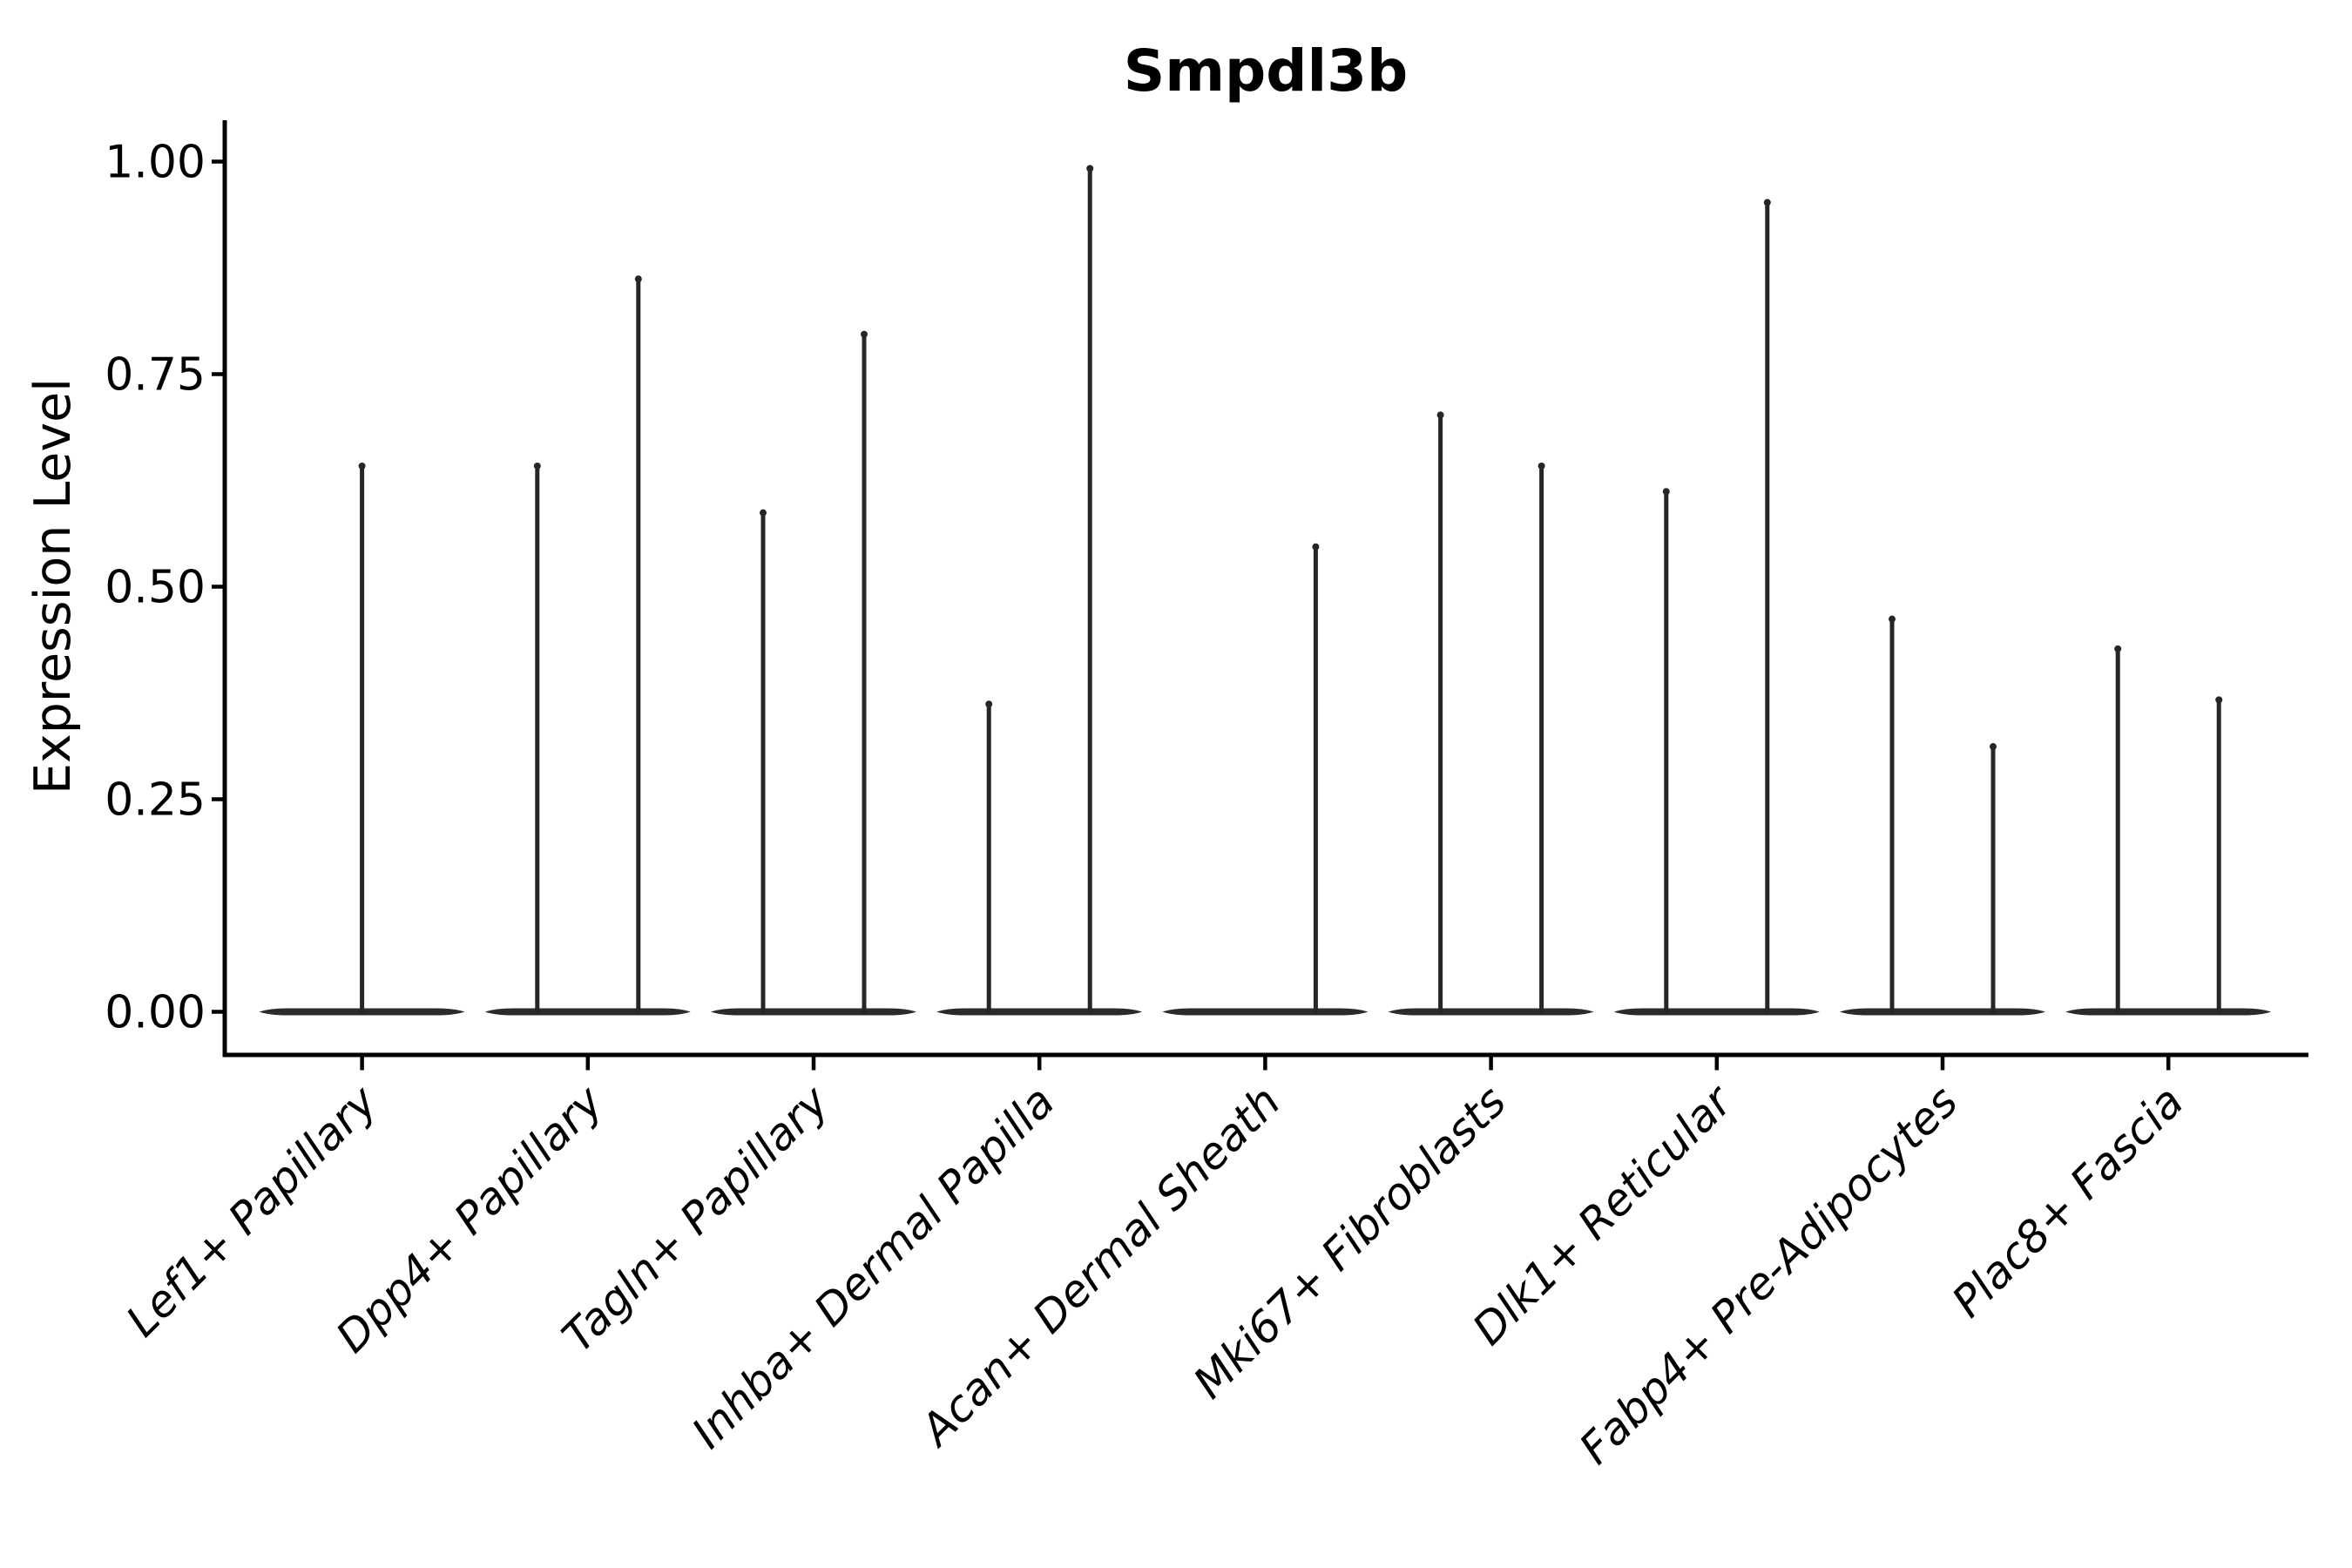  I want to click on y-tick-label: 0.25, so click(155, 800).